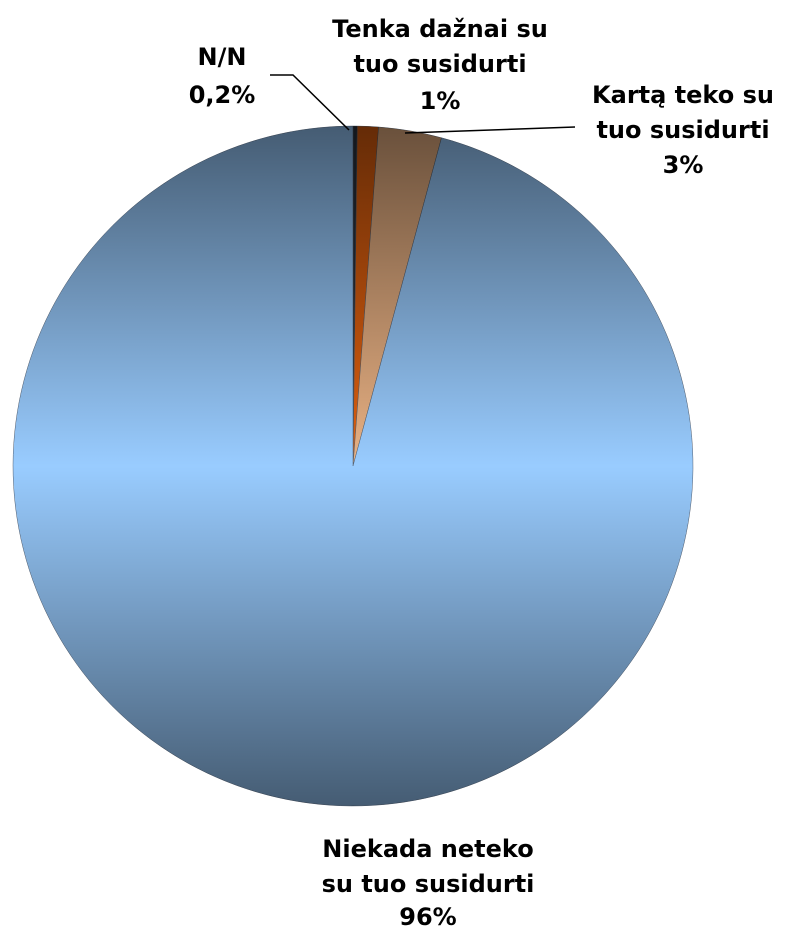 Image resolution: width=789 pixels, height=935 pixels. Describe the element at coordinates (222, 57) in the screenshot. I see `slice-label: N/N` at that location.